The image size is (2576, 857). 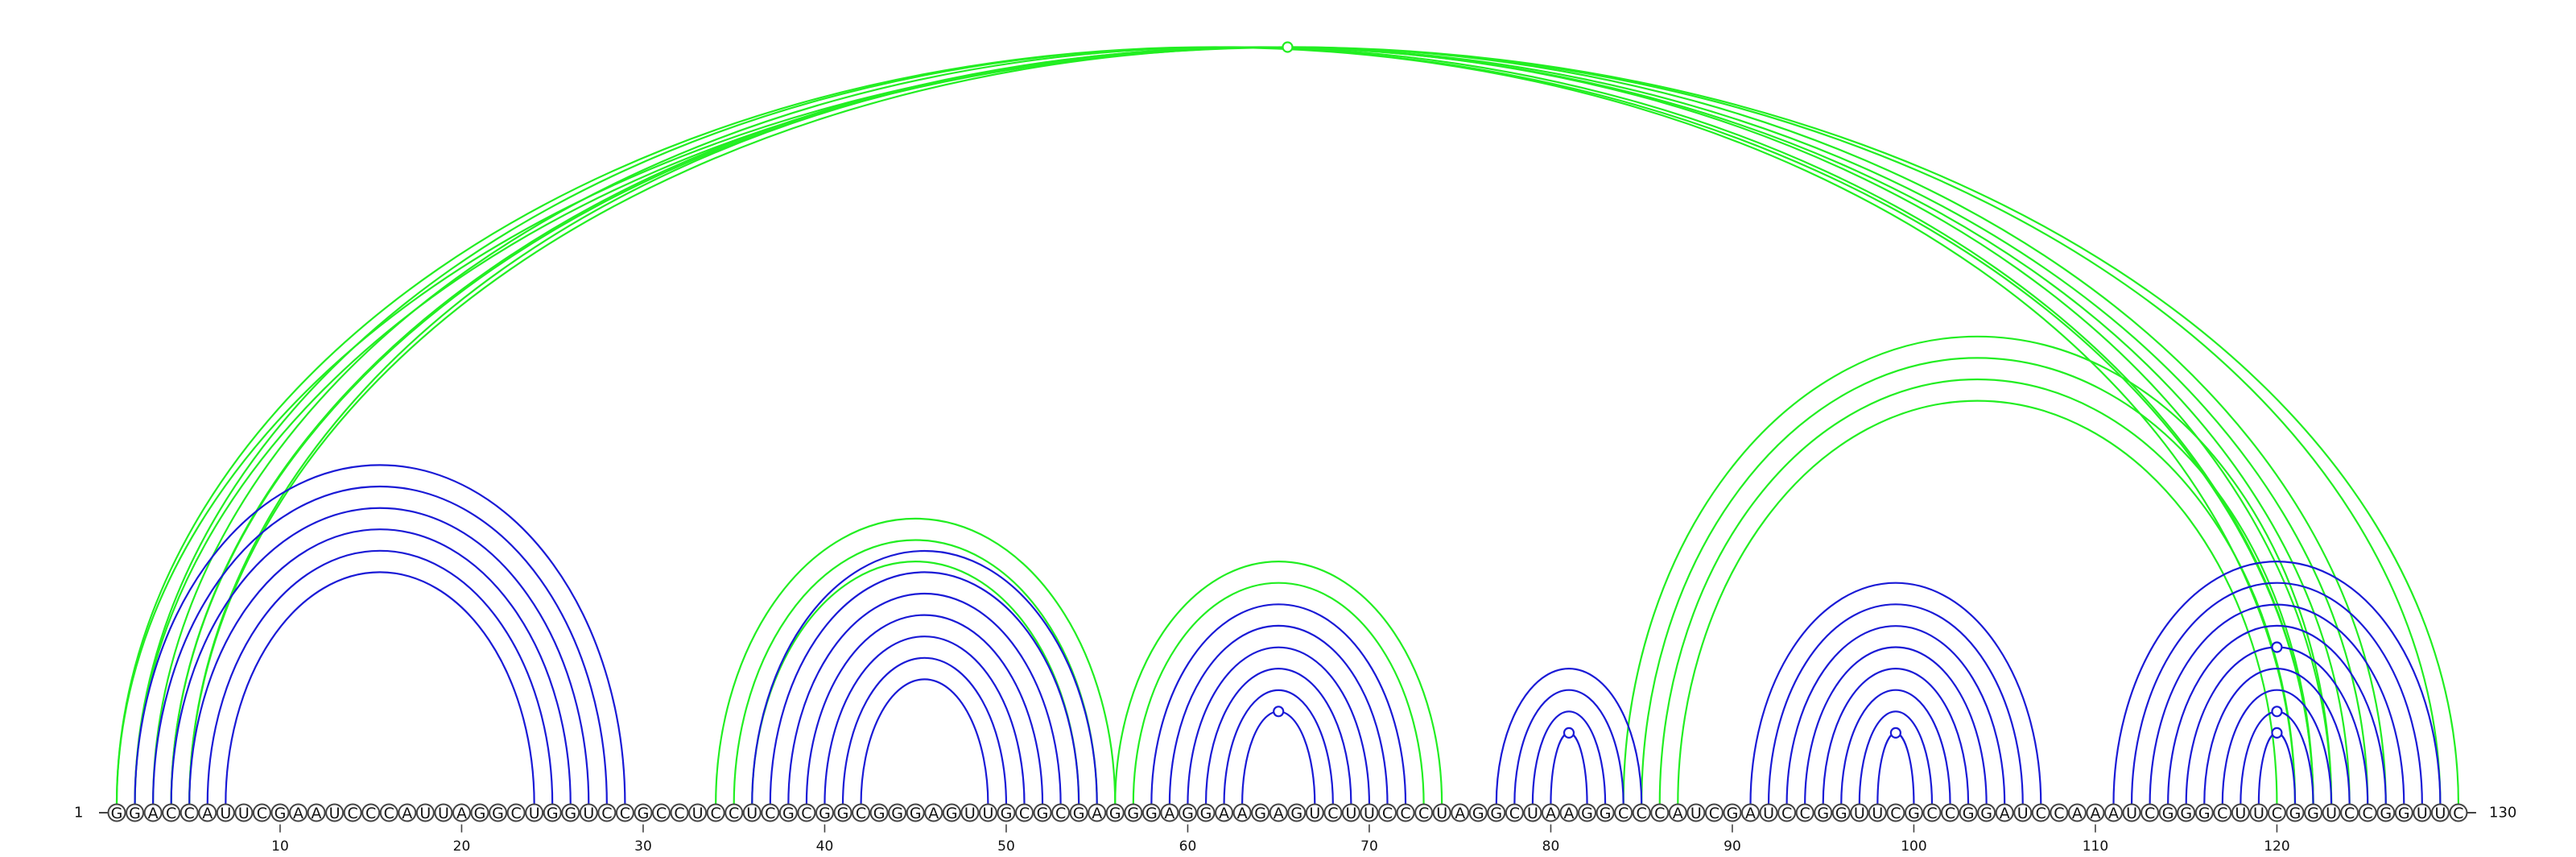 What do you see at coordinates (1006, 846) in the screenshot?
I see `tick-label: 50` at bounding box center [1006, 846].